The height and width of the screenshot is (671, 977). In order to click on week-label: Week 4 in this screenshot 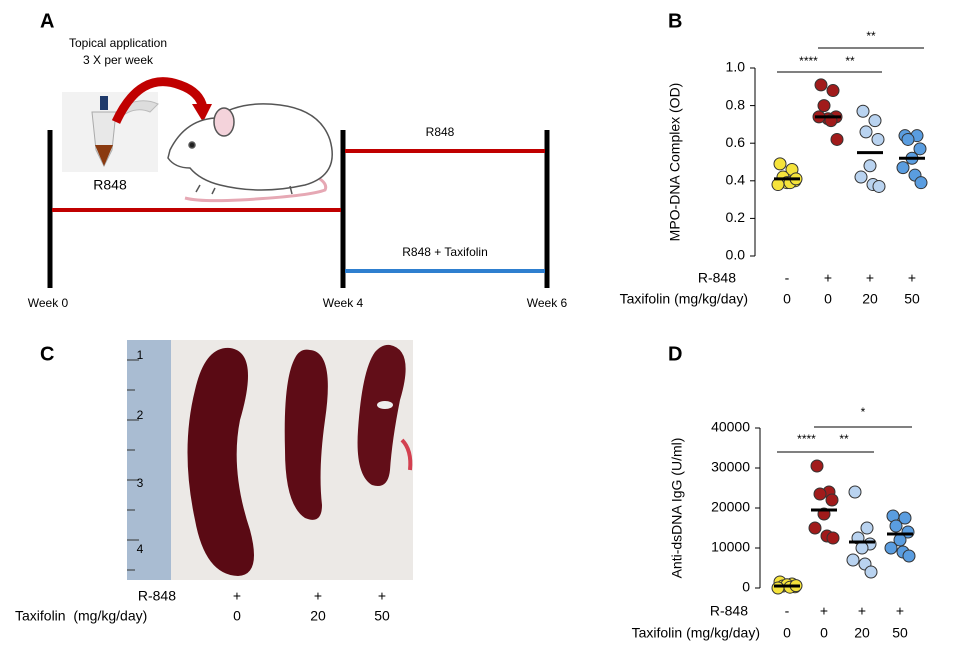, I will do `click(343, 303)`.